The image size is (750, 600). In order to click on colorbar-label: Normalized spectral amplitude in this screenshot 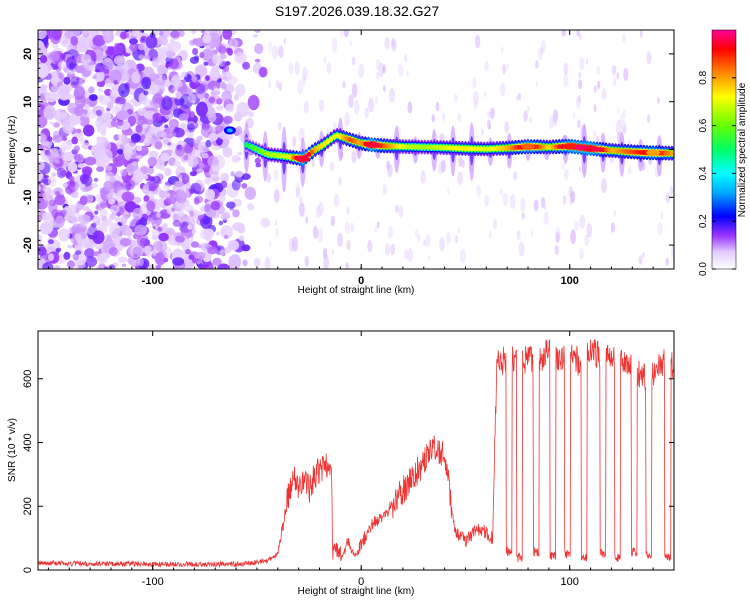, I will do `click(742, 149)`.